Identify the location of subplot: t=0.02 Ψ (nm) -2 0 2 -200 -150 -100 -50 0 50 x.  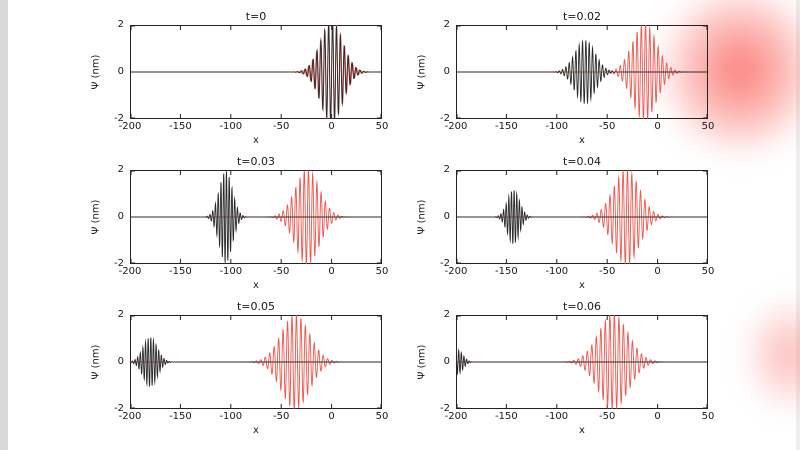
(563, 78).